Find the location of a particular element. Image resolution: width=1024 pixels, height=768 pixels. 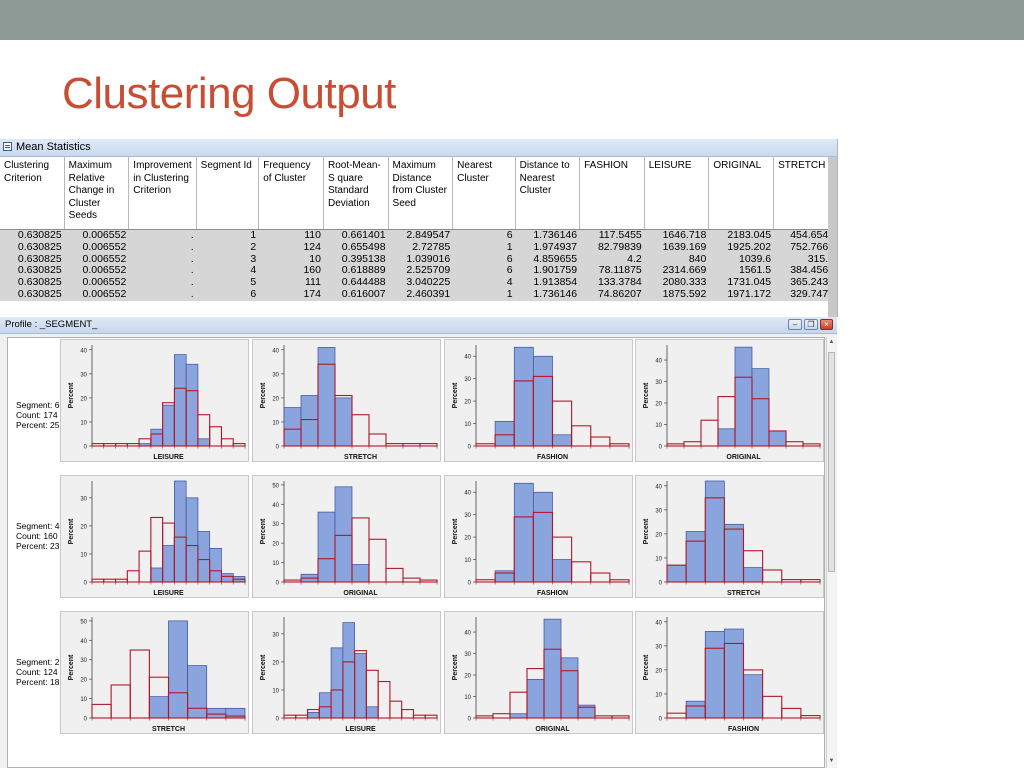

column-header: Improvement in Clustering Criterion is located at coordinates (162, 193).